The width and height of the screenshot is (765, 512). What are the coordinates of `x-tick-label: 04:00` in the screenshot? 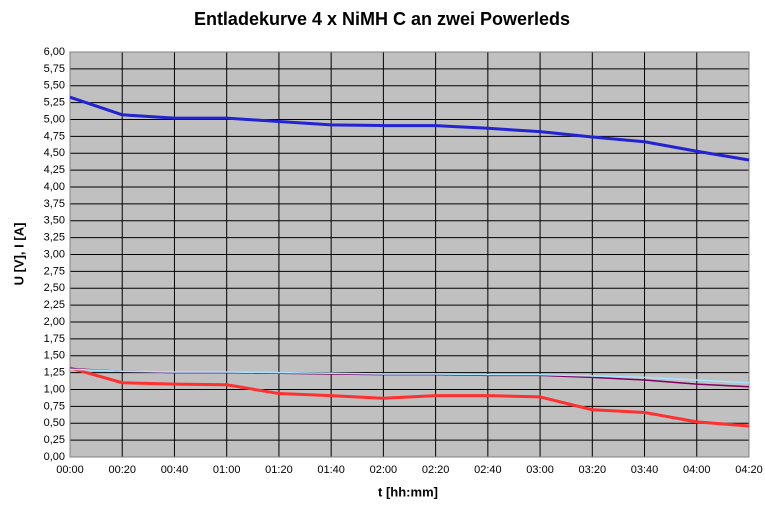 It's located at (697, 470).